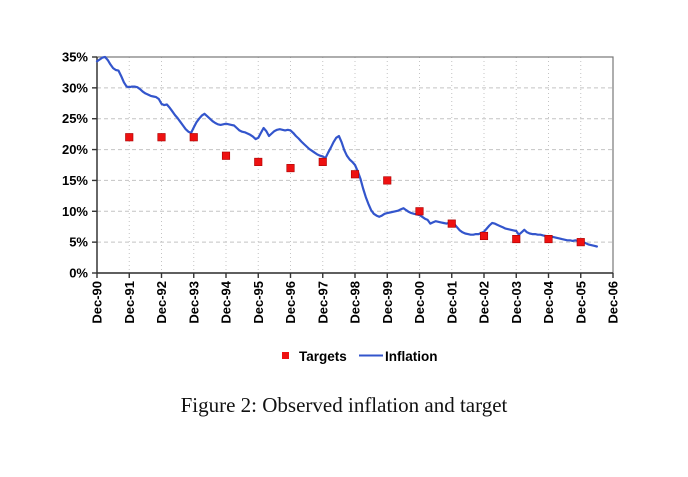 Image resolution: width=688 pixels, height=477 pixels. What do you see at coordinates (516, 302) in the screenshot?
I see `x-tick-label: Dec-03` at bounding box center [516, 302].